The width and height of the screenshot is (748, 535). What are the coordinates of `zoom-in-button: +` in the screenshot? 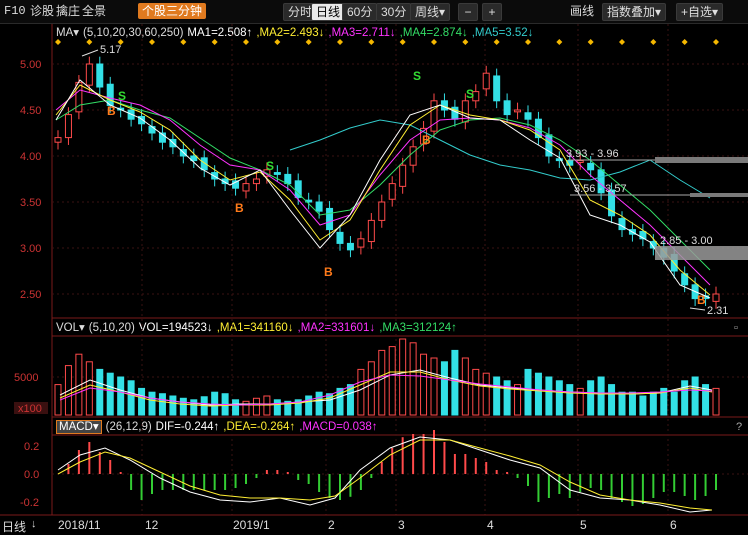 It's located at (492, 12).